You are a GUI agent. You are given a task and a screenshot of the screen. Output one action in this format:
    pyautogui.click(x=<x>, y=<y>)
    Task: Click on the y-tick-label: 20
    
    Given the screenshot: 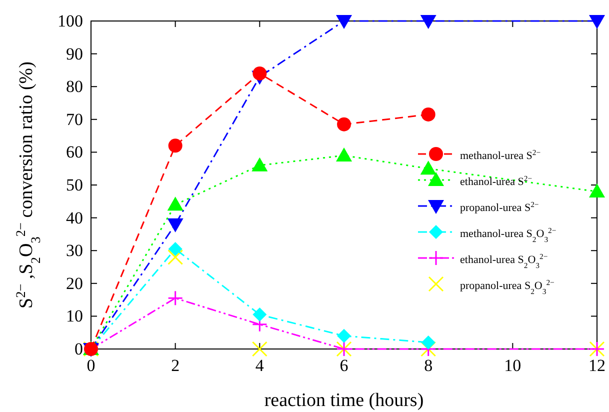 What is the action you would take?
    pyautogui.click(x=74, y=283)
    